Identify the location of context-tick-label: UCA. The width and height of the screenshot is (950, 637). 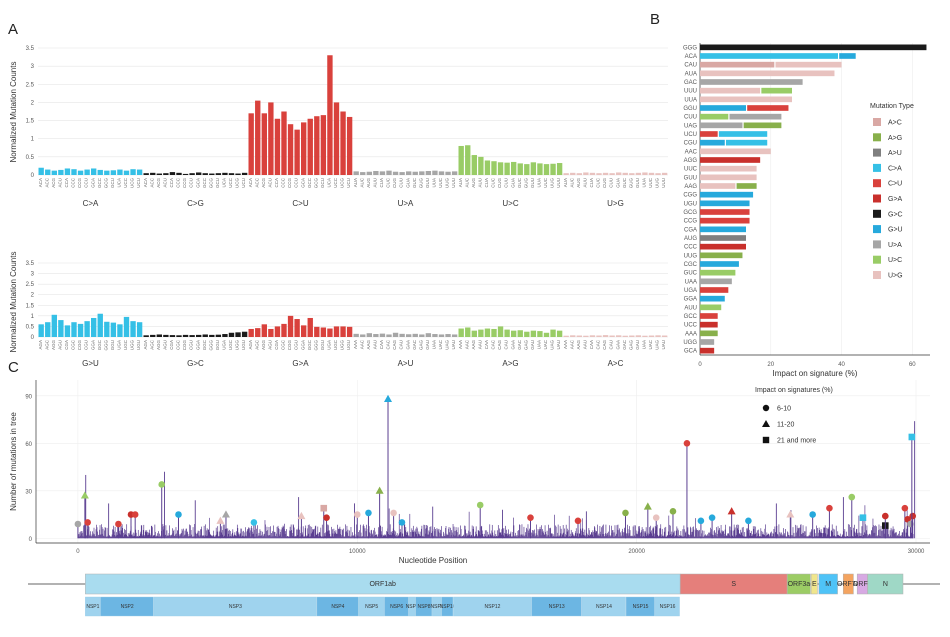
(224, 183).